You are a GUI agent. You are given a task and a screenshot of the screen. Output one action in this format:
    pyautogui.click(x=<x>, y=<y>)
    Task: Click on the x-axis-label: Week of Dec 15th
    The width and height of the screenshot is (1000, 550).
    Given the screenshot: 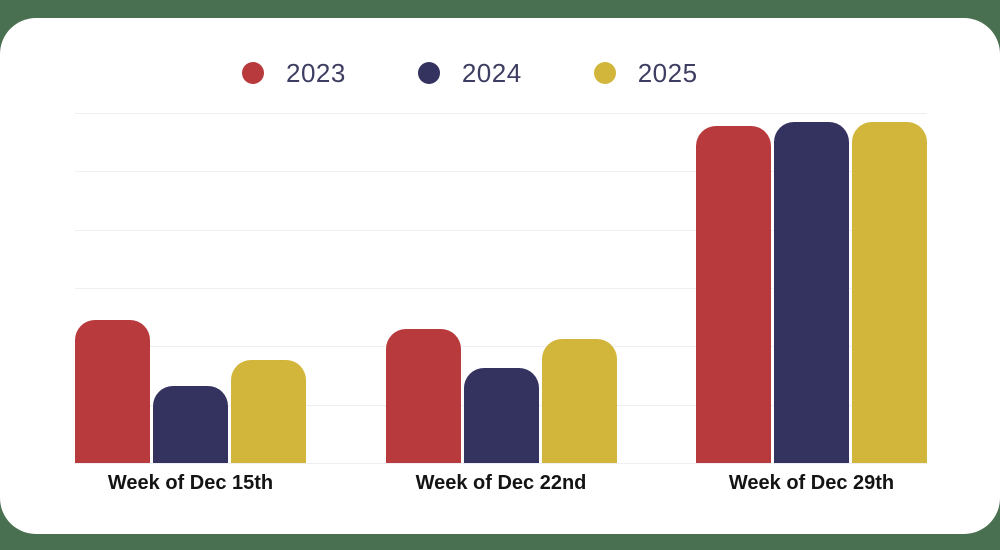 What is the action you would take?
    pyautogui.click(x=190, y=483)
    